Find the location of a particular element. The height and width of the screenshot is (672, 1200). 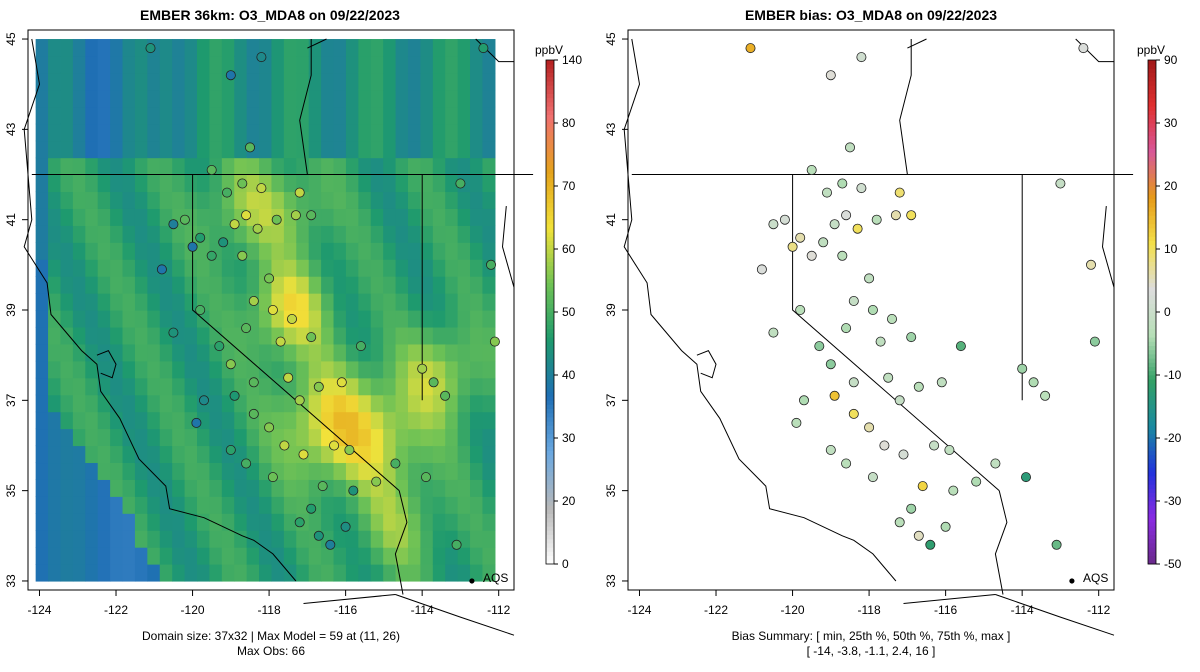

y-tick-label: 35 is located at coordinates (11, 491).